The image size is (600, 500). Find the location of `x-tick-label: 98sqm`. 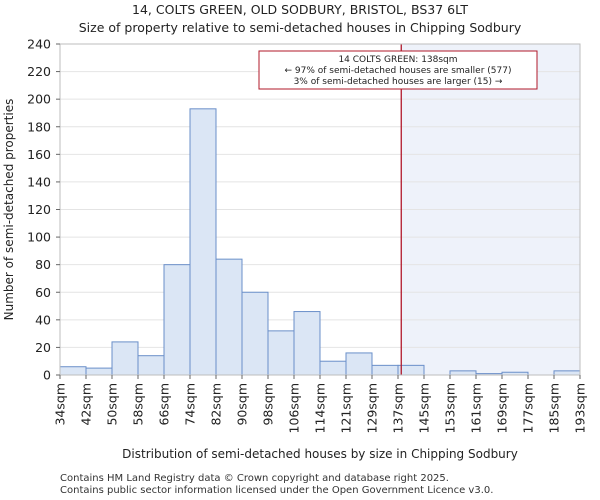

x-tick-label: 98sqm is located at coordinates (268, 404).